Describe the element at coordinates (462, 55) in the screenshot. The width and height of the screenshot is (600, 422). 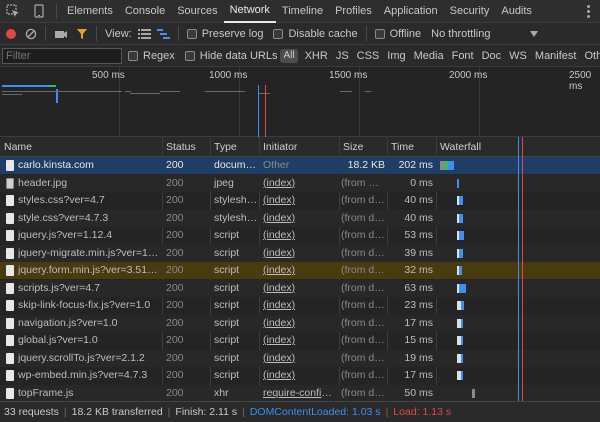
I see `filter-type-font: Font` at that location.